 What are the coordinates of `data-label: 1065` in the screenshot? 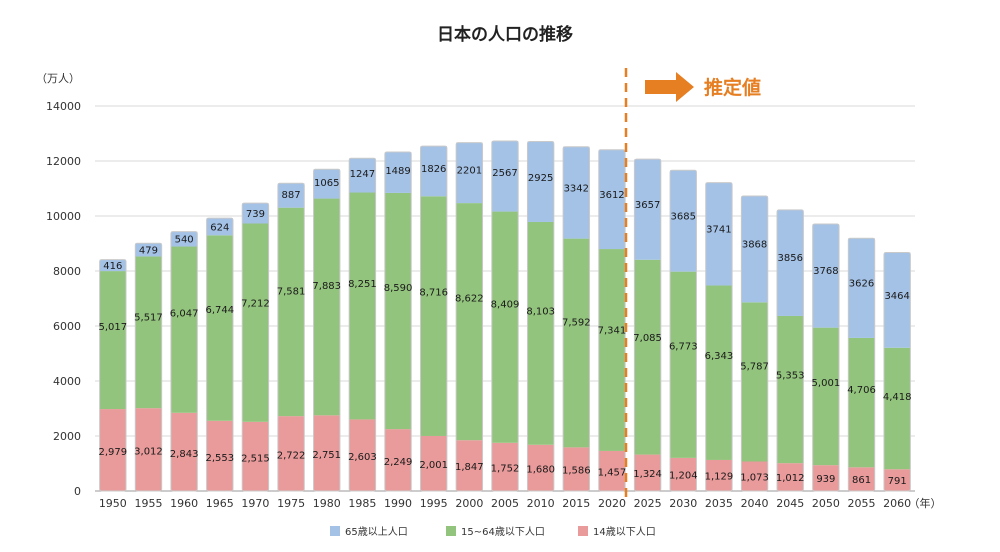 It's located at (326, 183).